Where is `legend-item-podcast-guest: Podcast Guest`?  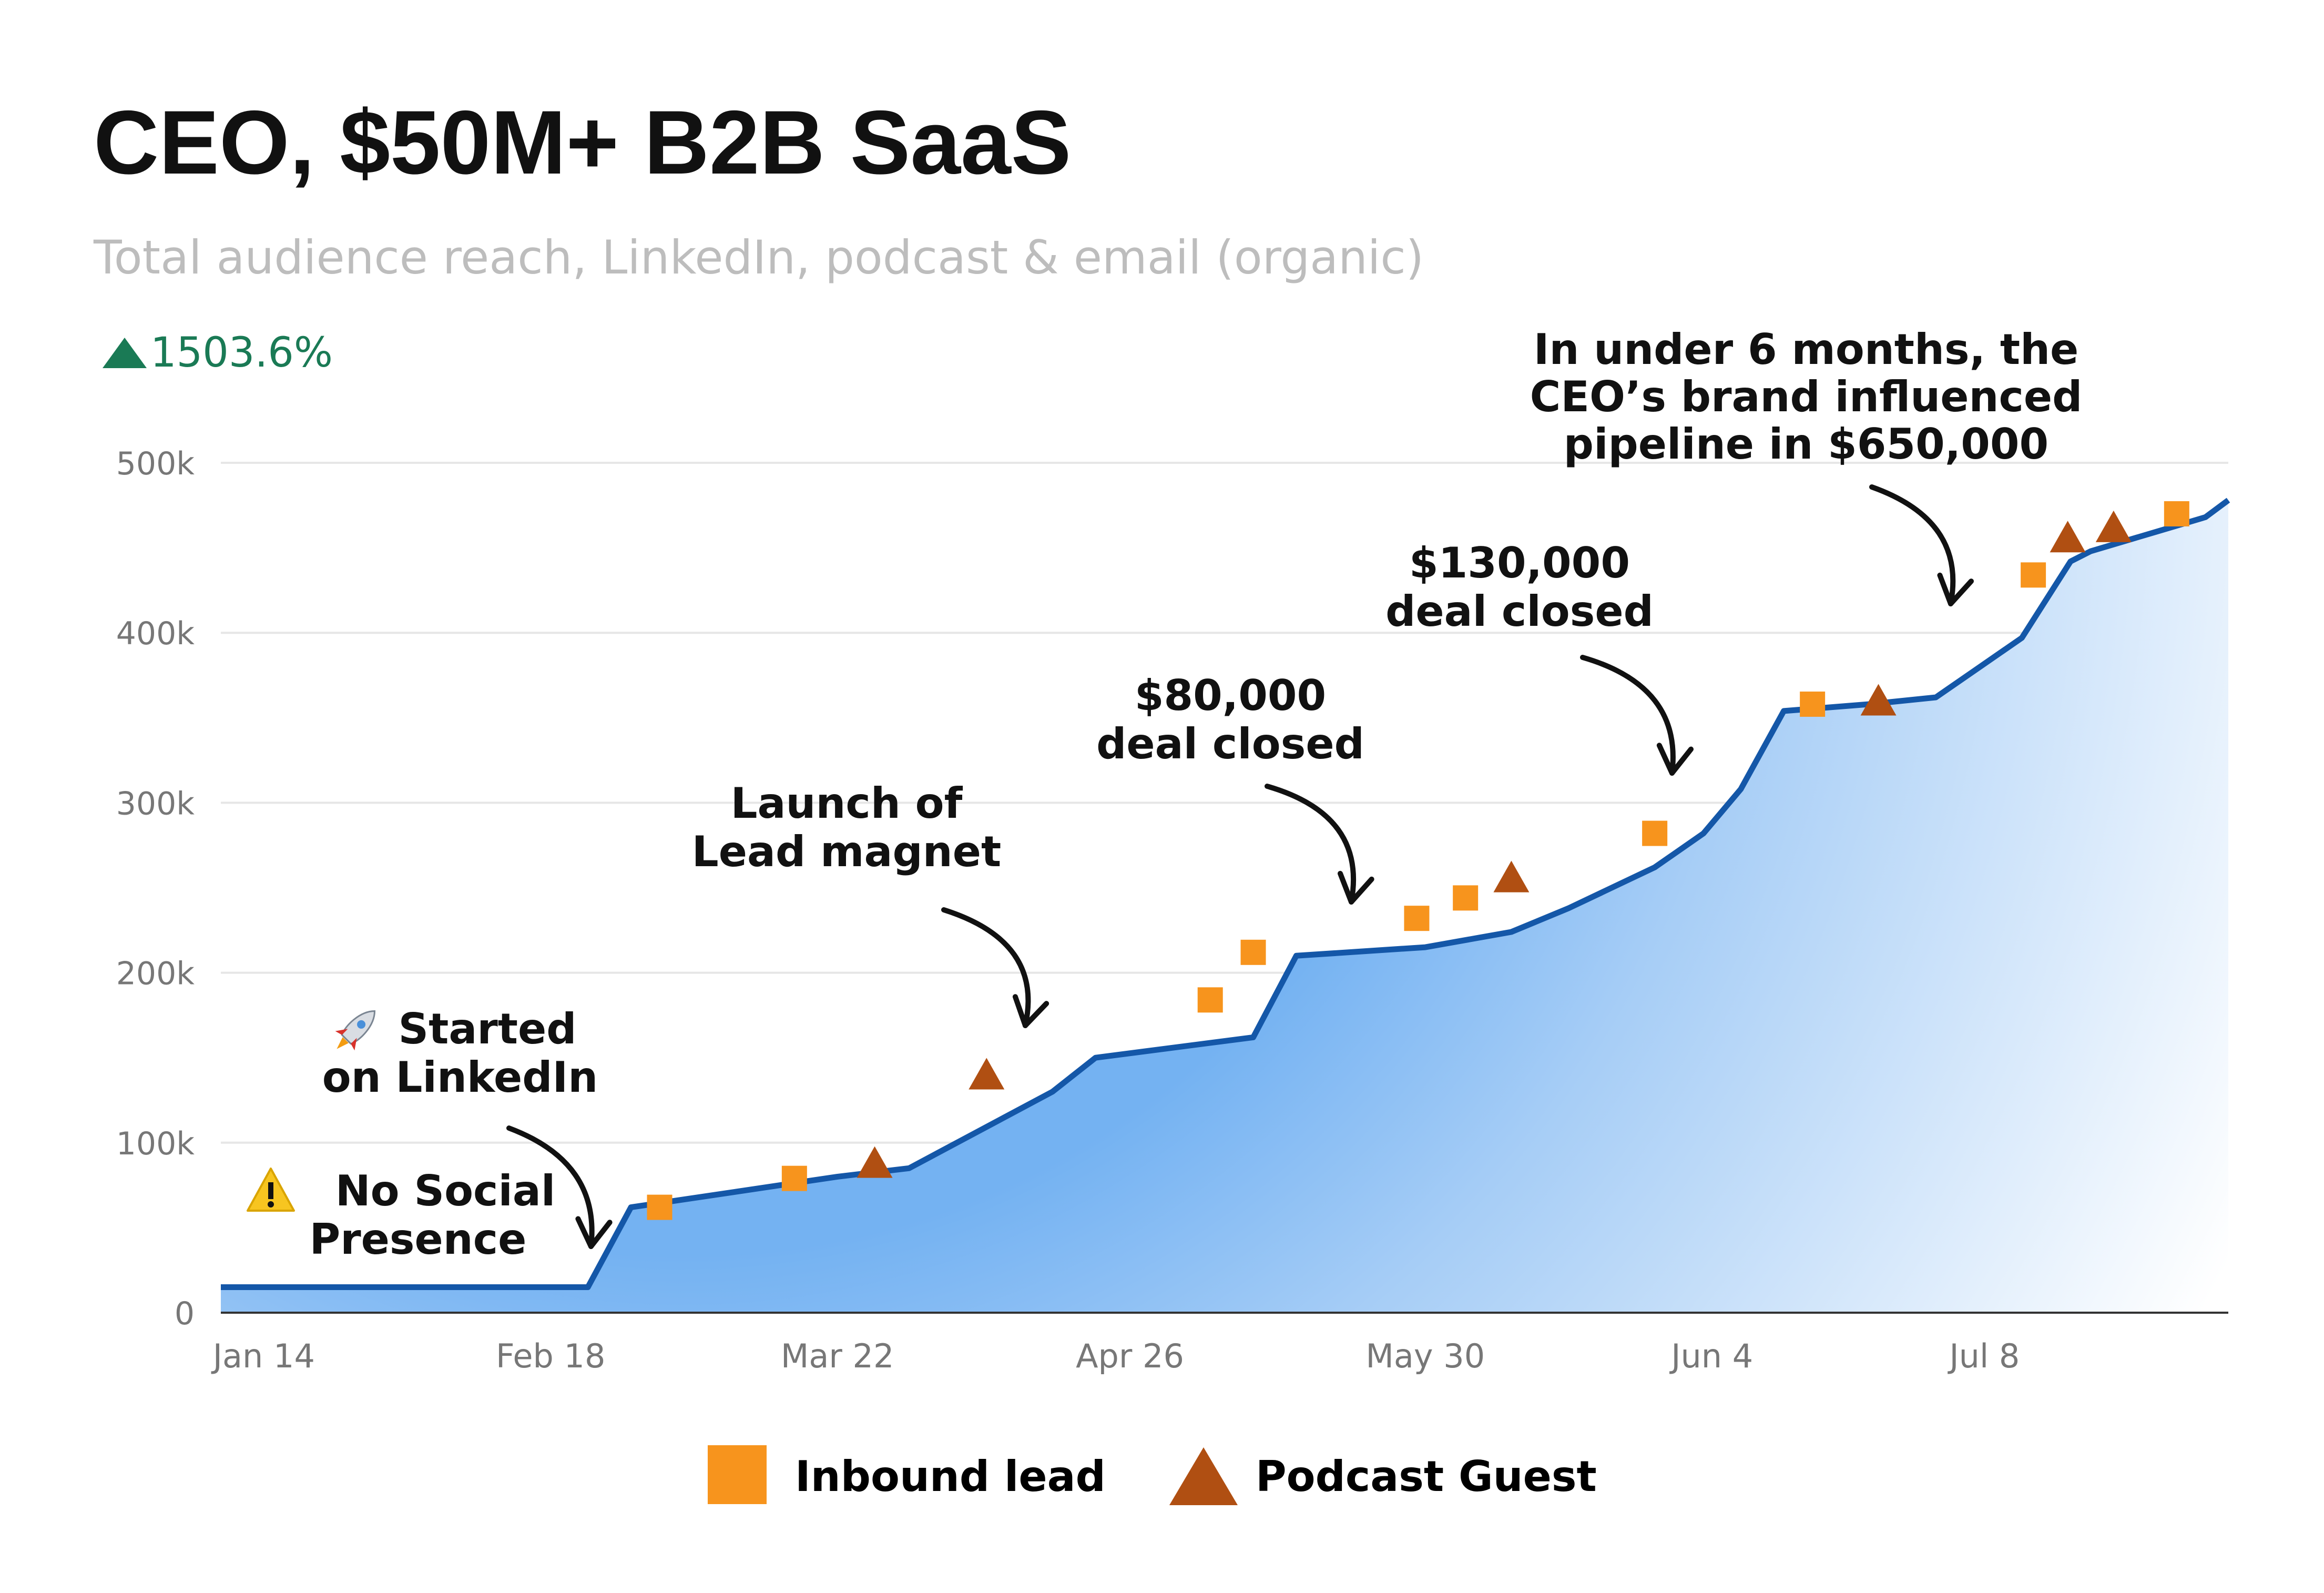 legend-item-podcast-guest: Podcast Guest is located at coordinates (1383, 1476).